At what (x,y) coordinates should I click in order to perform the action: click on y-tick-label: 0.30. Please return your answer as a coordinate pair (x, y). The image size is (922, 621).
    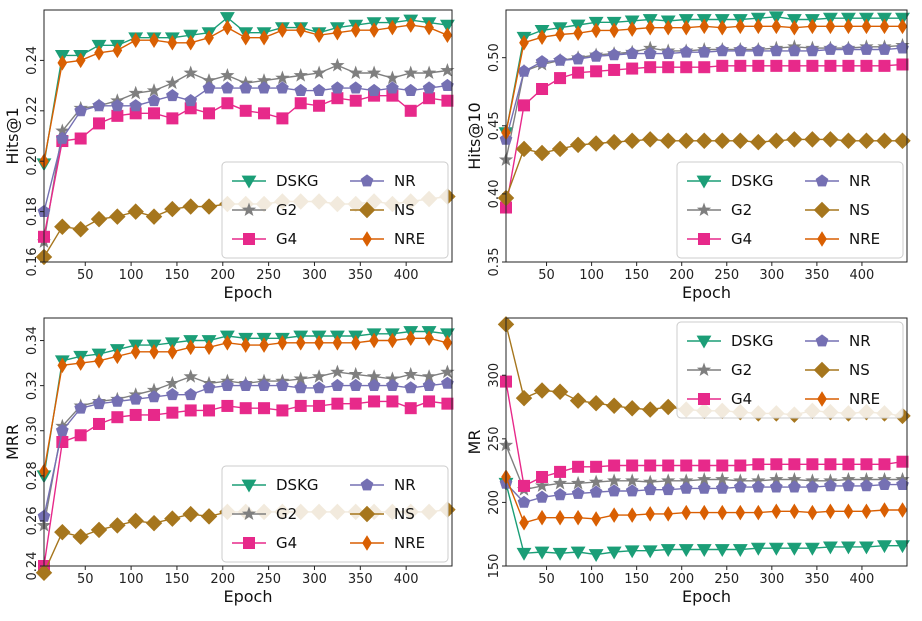
    Looking at the image, I should click on (32, 430).